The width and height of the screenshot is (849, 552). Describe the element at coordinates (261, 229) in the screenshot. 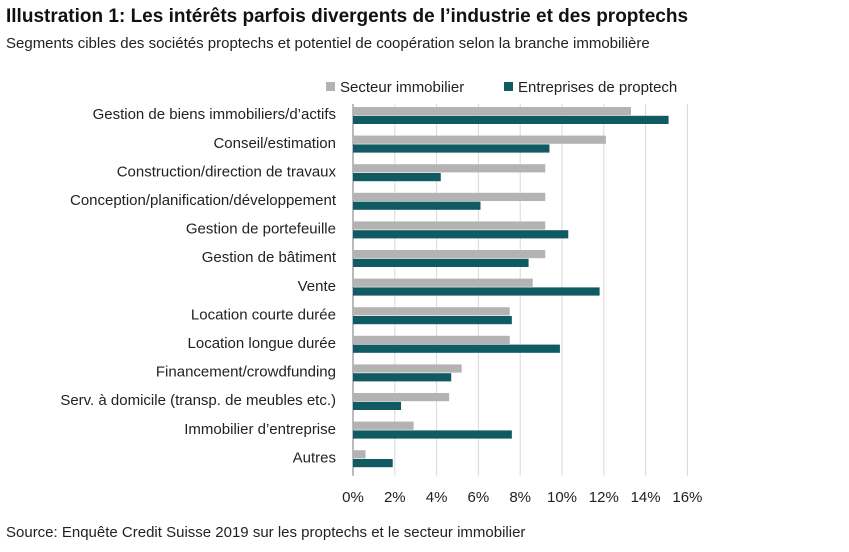

I see `category-label: Gestion de portefeuille` at that location.